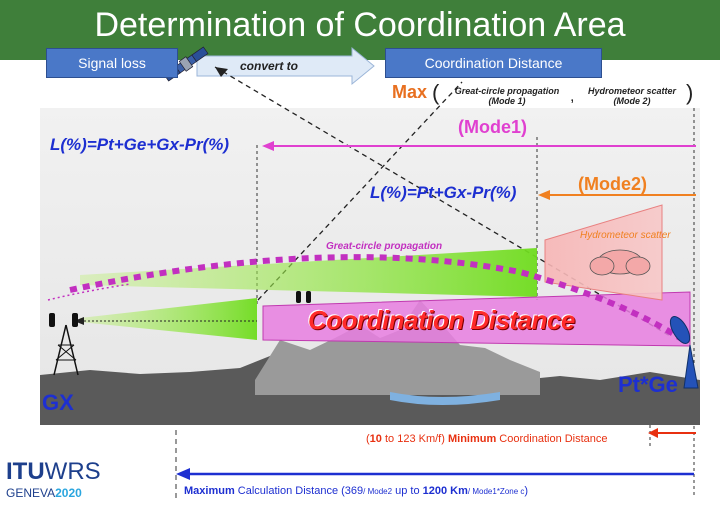 The width and height of the screenshot is (720, 519). I want to click on great-circle-label: Great-circle propagation, so click(384, 246).